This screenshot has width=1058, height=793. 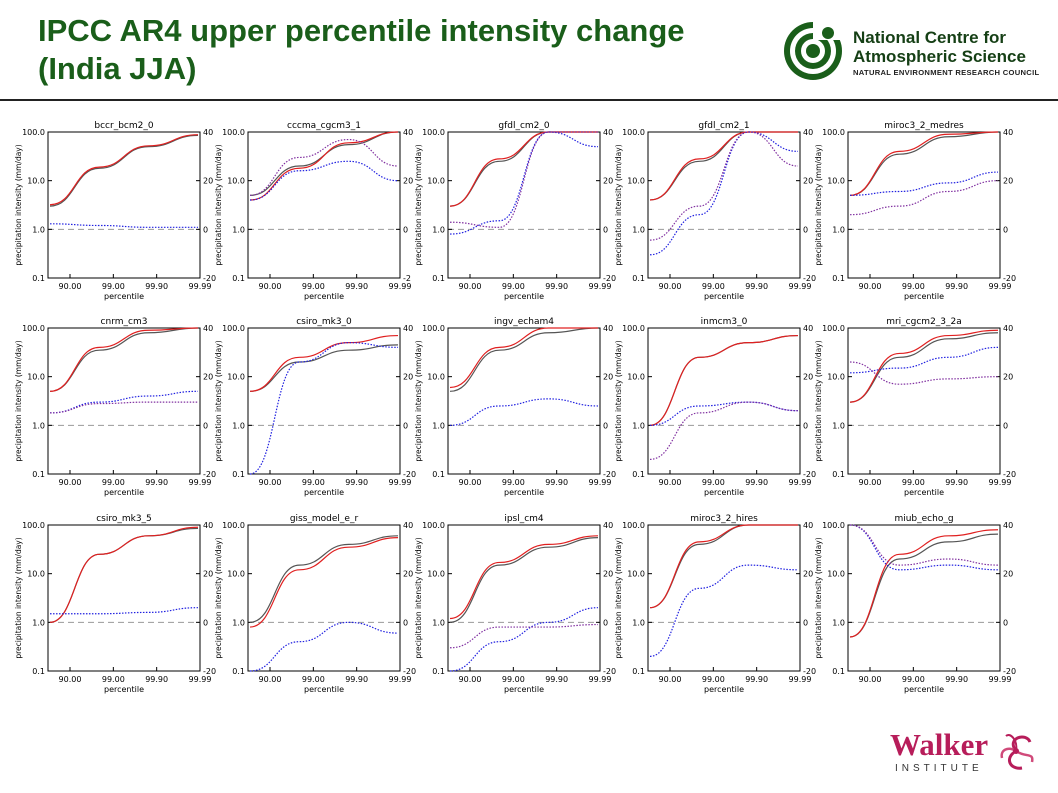 I want to click on panel-title: miroc3_2_hires, so click(x=724, y=519).